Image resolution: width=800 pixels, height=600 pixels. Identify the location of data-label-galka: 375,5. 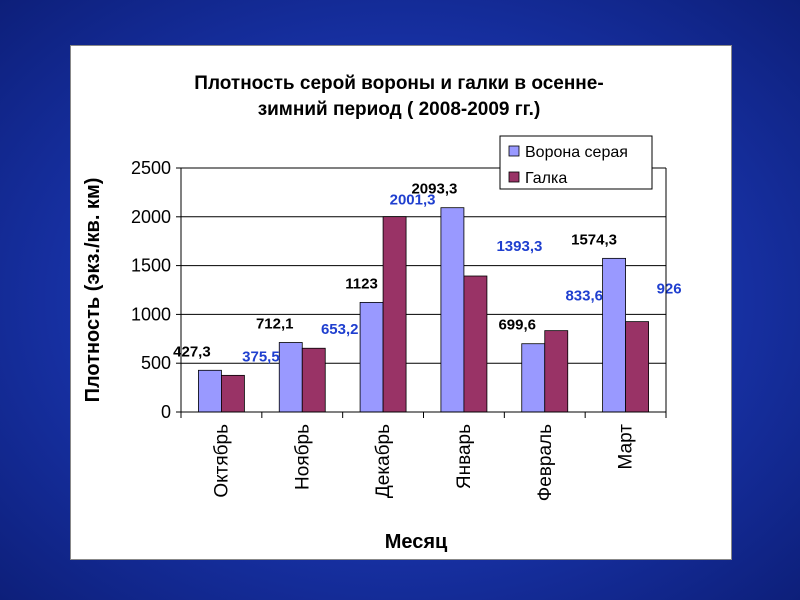
(261, 356).